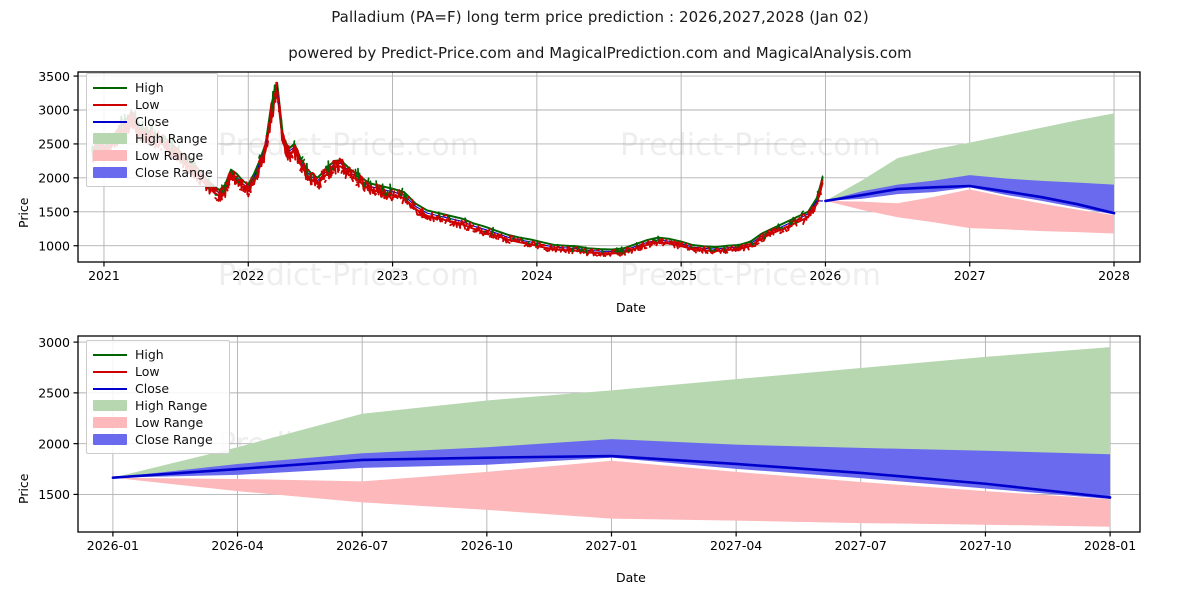 This screenshot has height=600, width=1200. Describe the element at coordinates (54, 393) in the screenshot. I see `bottom-y-tick-label: 2500` at that location.